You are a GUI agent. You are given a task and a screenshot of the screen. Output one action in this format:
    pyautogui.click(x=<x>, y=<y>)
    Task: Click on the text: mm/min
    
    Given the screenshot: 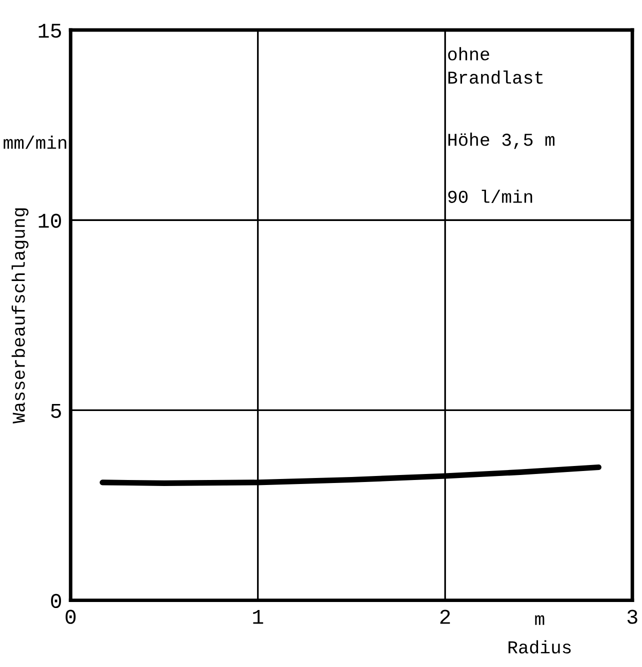 What is the action you would take?
    pyautogui.click(x=35, y=142)
    